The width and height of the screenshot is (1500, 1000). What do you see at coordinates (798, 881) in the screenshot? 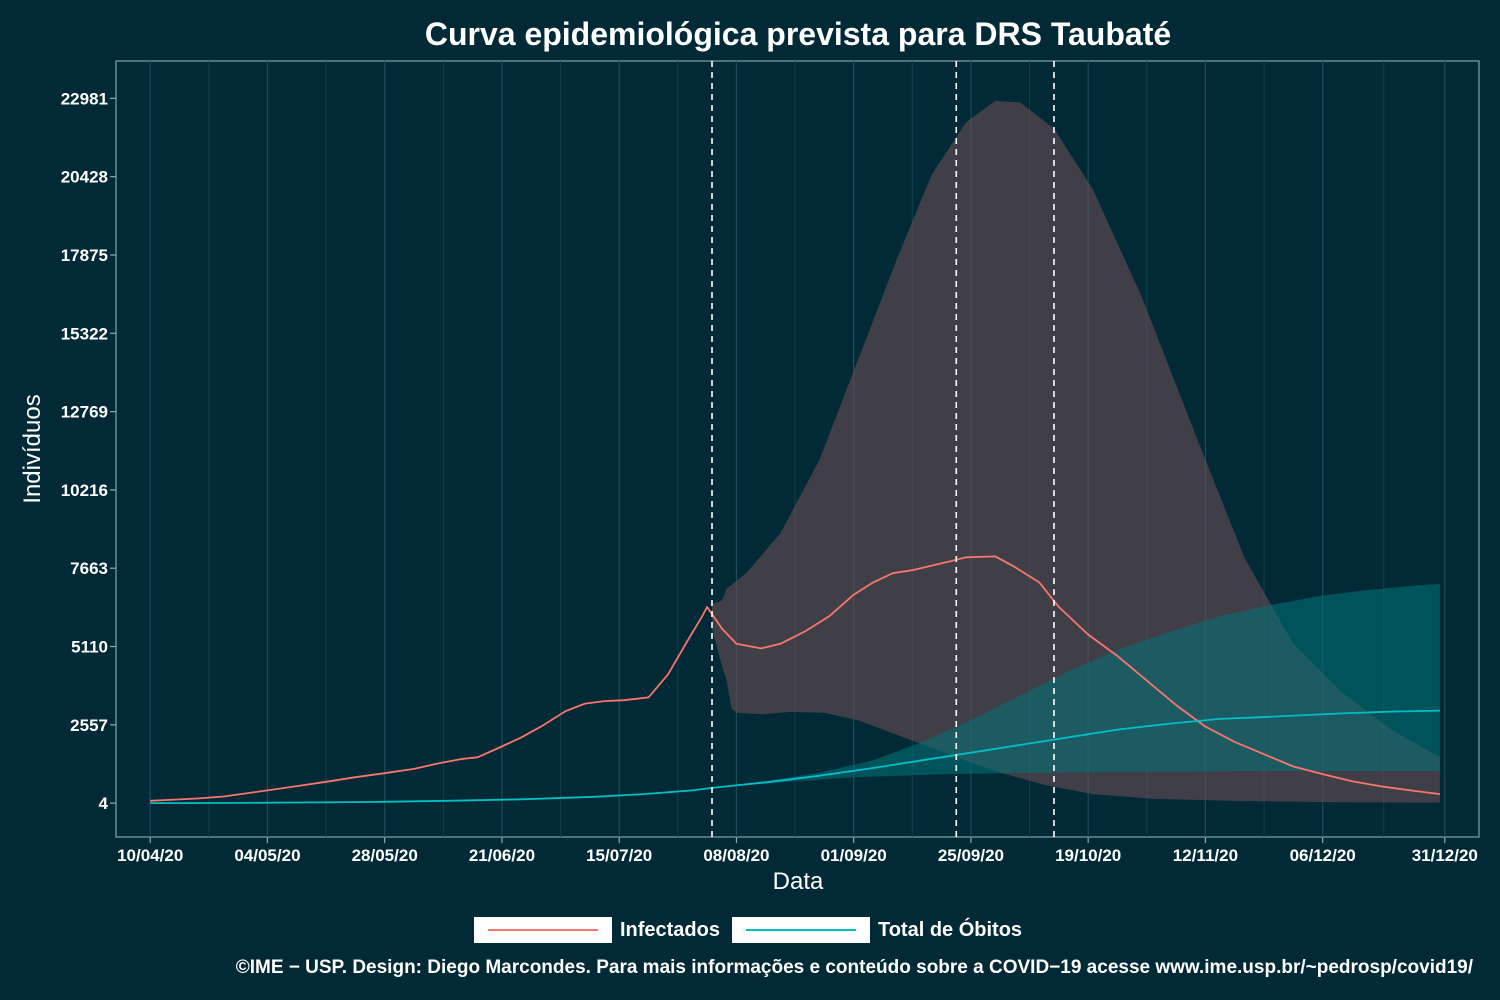
I see `x-axis-title: Data` at bounding box center [798, 881].